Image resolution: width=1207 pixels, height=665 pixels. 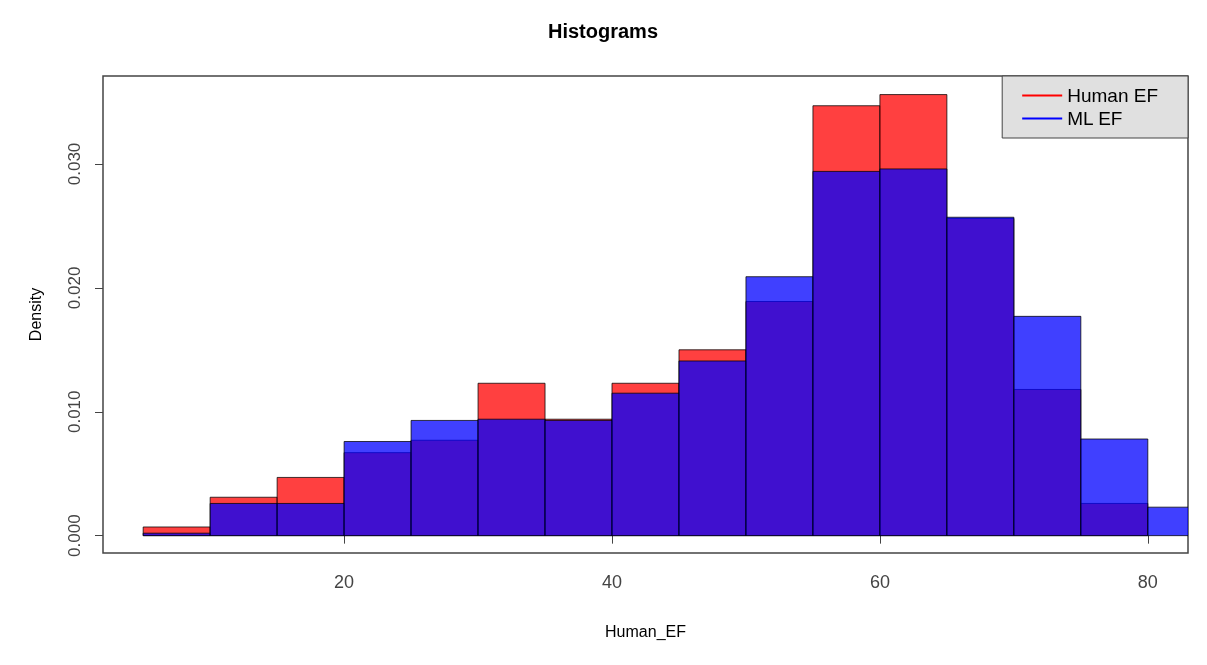 I want to click on y-tick-label: 0.030, so click(x=74, y=164).